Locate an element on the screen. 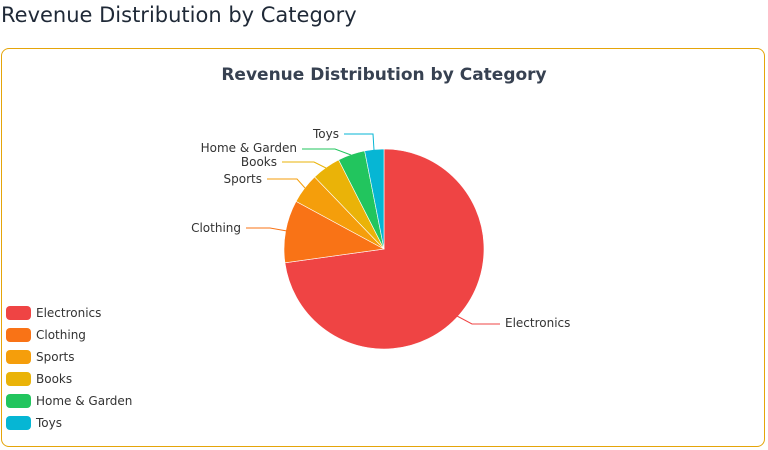  chart-title: Revenue Distribution by Category is located at coordinates (384, 75).